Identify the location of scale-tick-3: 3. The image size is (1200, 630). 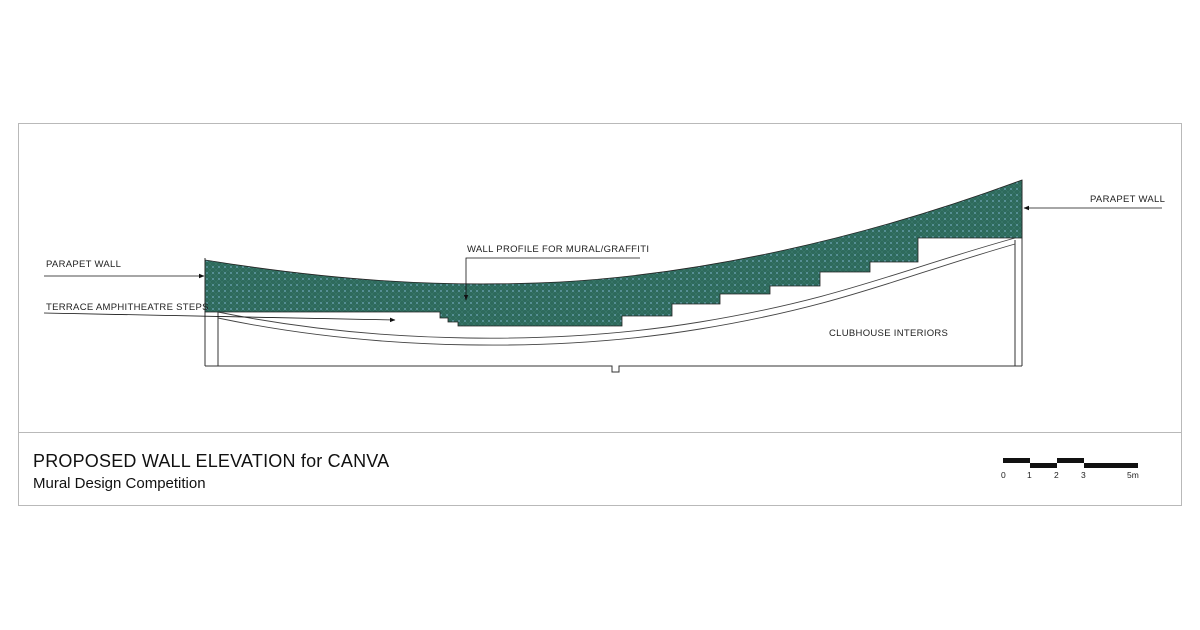
(1083, 475).